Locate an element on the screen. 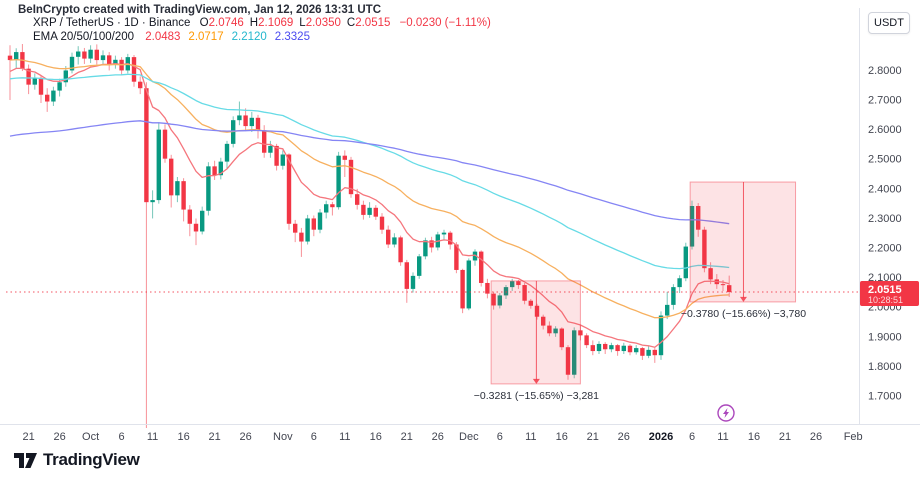 This screenshot has height=478, width=920. time-tick-label: Feb is located at coordinates (853, 437).